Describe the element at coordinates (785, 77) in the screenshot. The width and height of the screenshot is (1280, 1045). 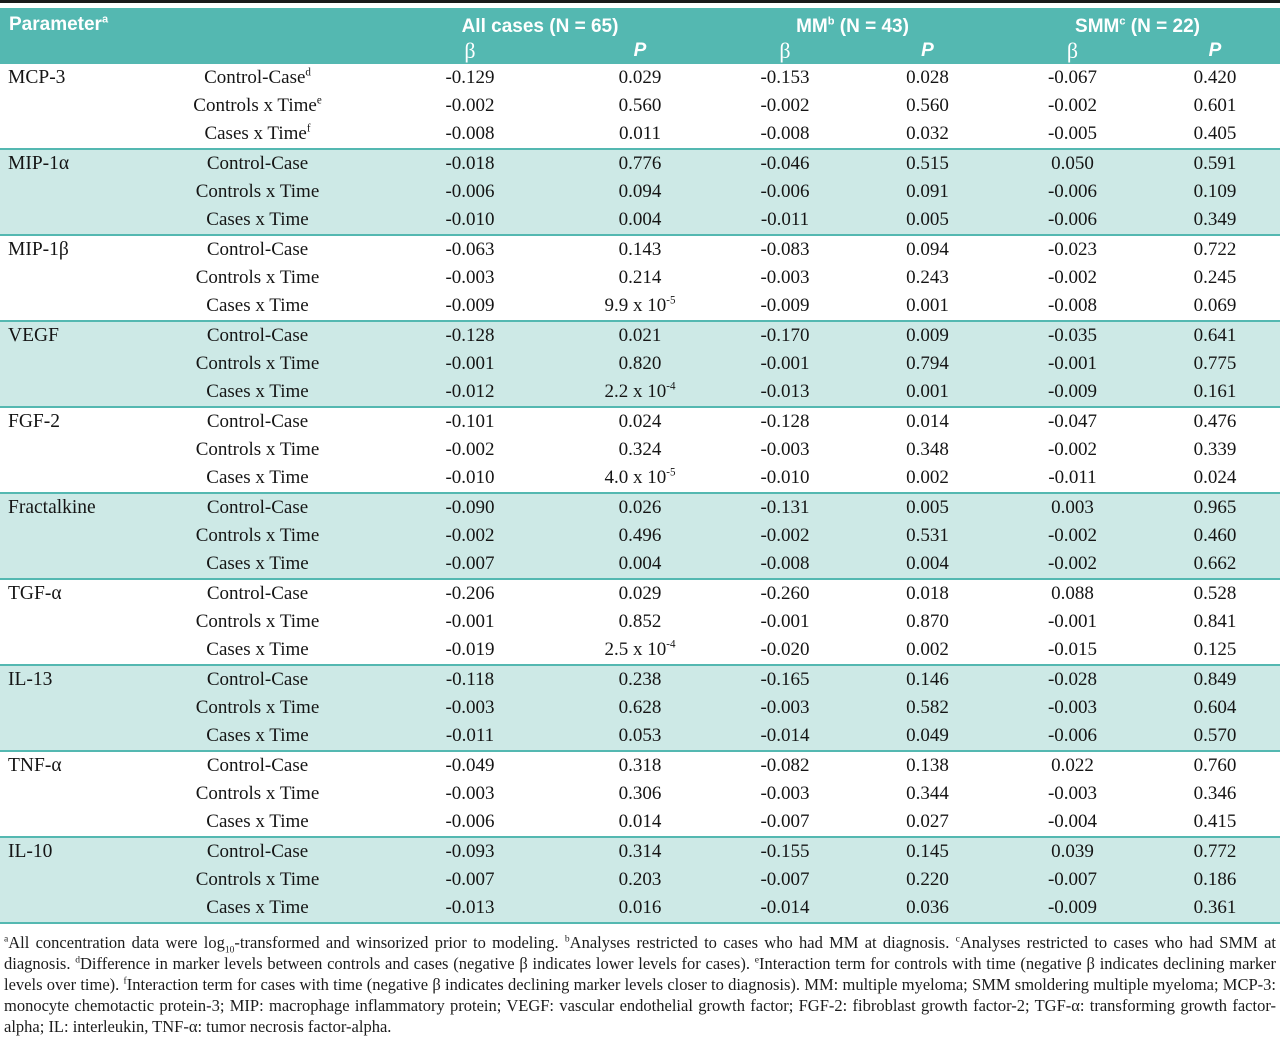
I see `beta-value: -0.153` at that location.